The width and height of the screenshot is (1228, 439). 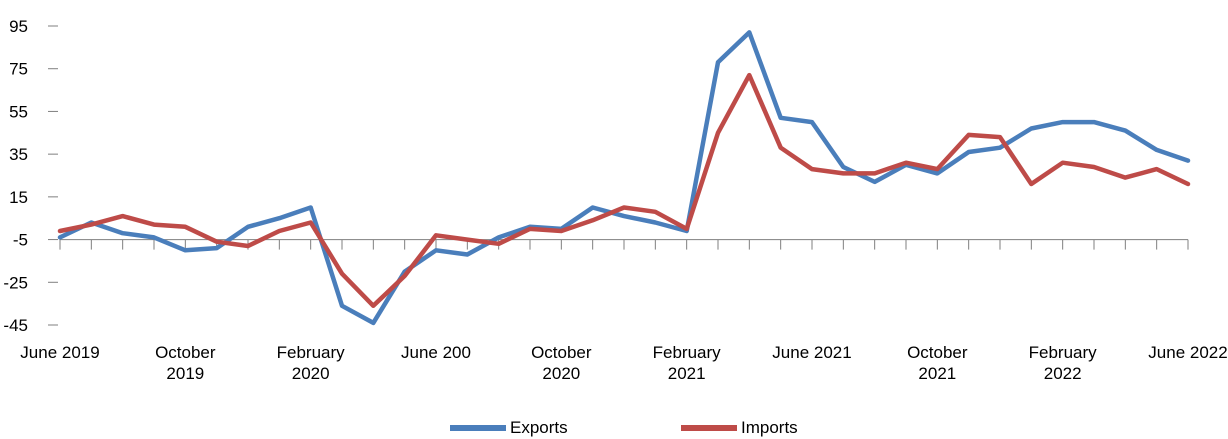 What do you see at coordinates (18, 69) in the screenshot?
I see `y-tick-label: 75` at bounding box center [18, 69].